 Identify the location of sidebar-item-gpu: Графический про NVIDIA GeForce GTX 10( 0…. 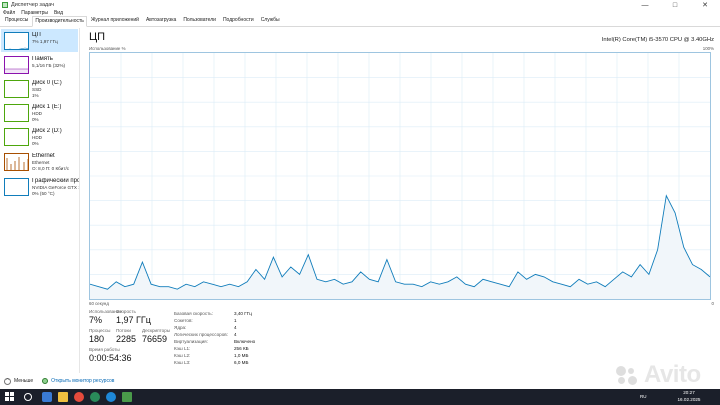
(40, 186).